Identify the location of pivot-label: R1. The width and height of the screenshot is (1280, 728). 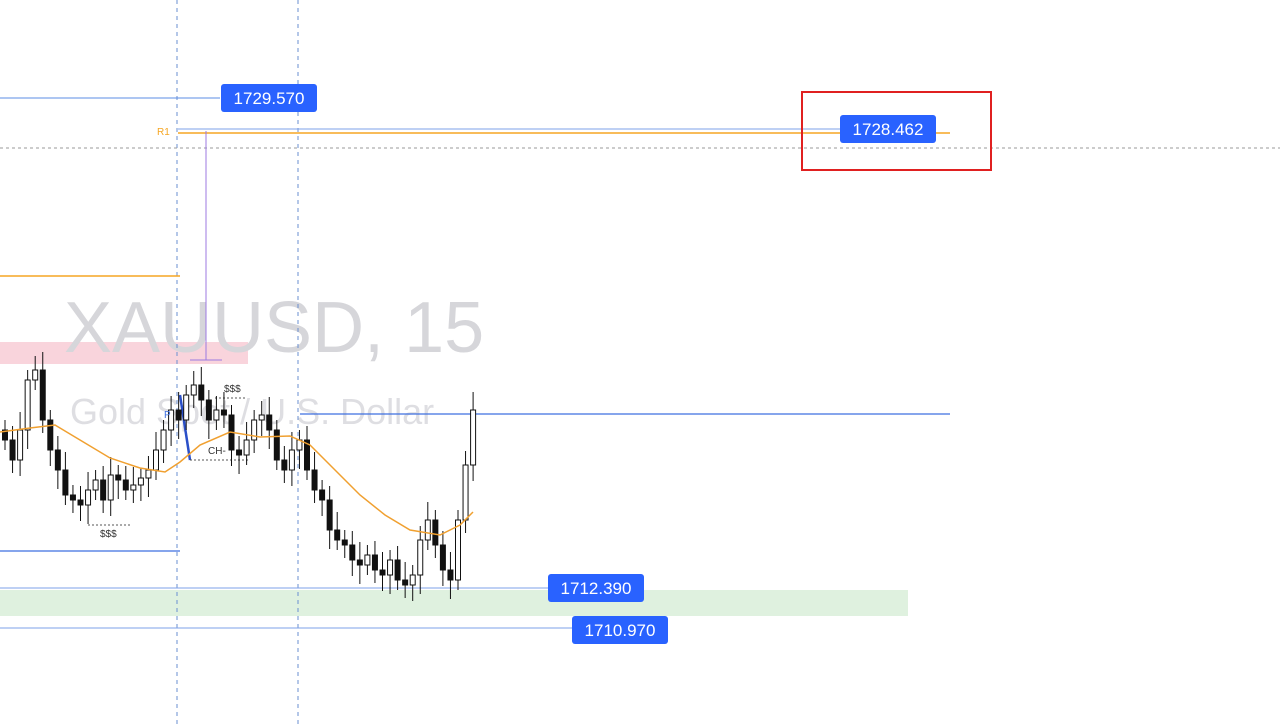
(163, 132).